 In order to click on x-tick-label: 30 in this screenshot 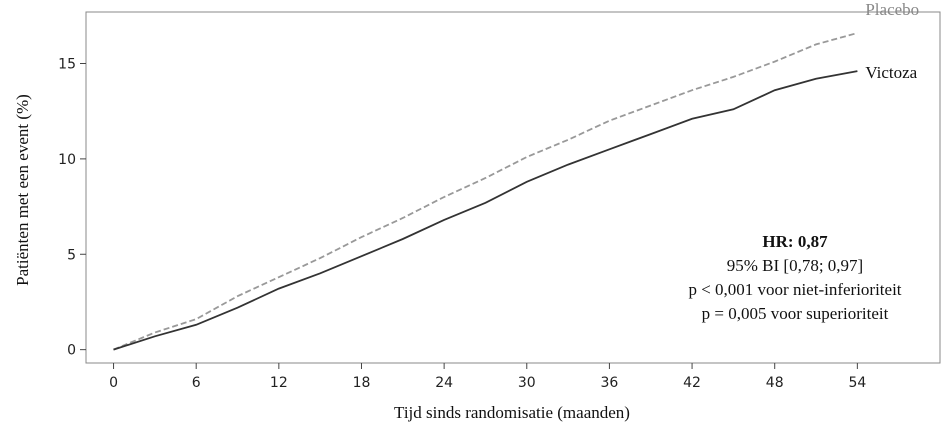, I will do `click(527, 383)`.